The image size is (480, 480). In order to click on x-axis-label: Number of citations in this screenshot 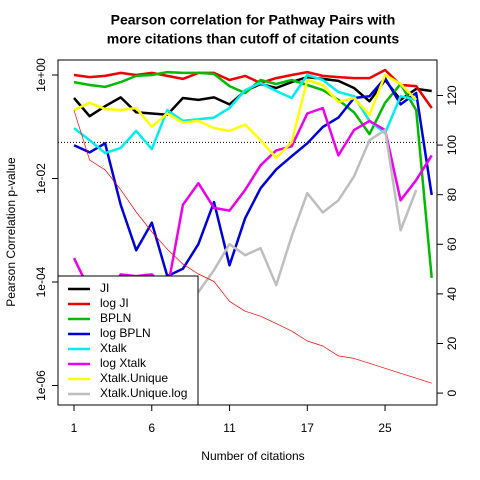, I will do `click(252, 456)`.